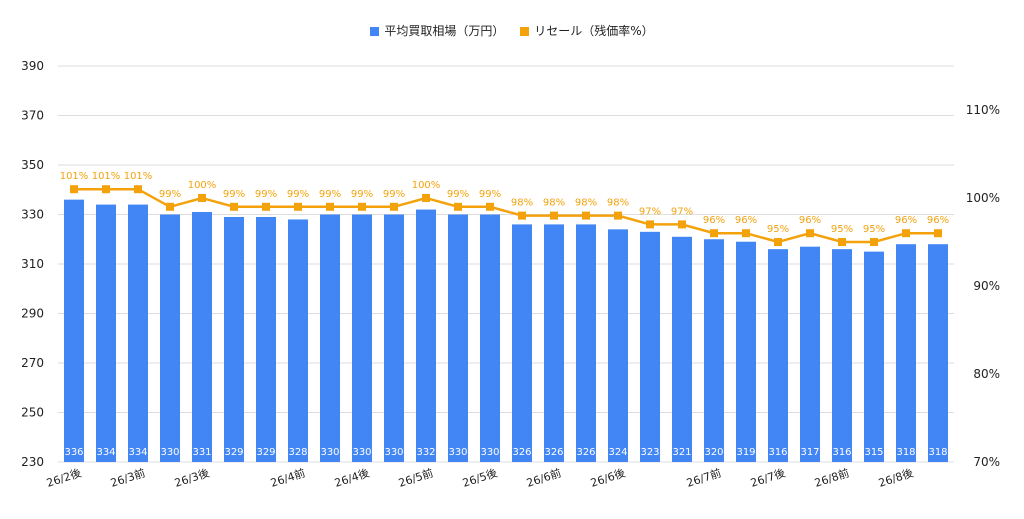 The image size is (1024, 519). What do you see at coordinates (32, 66) in the screenshot?
I see `y-left-tick-label: 390` at bounding box center [32, 66].